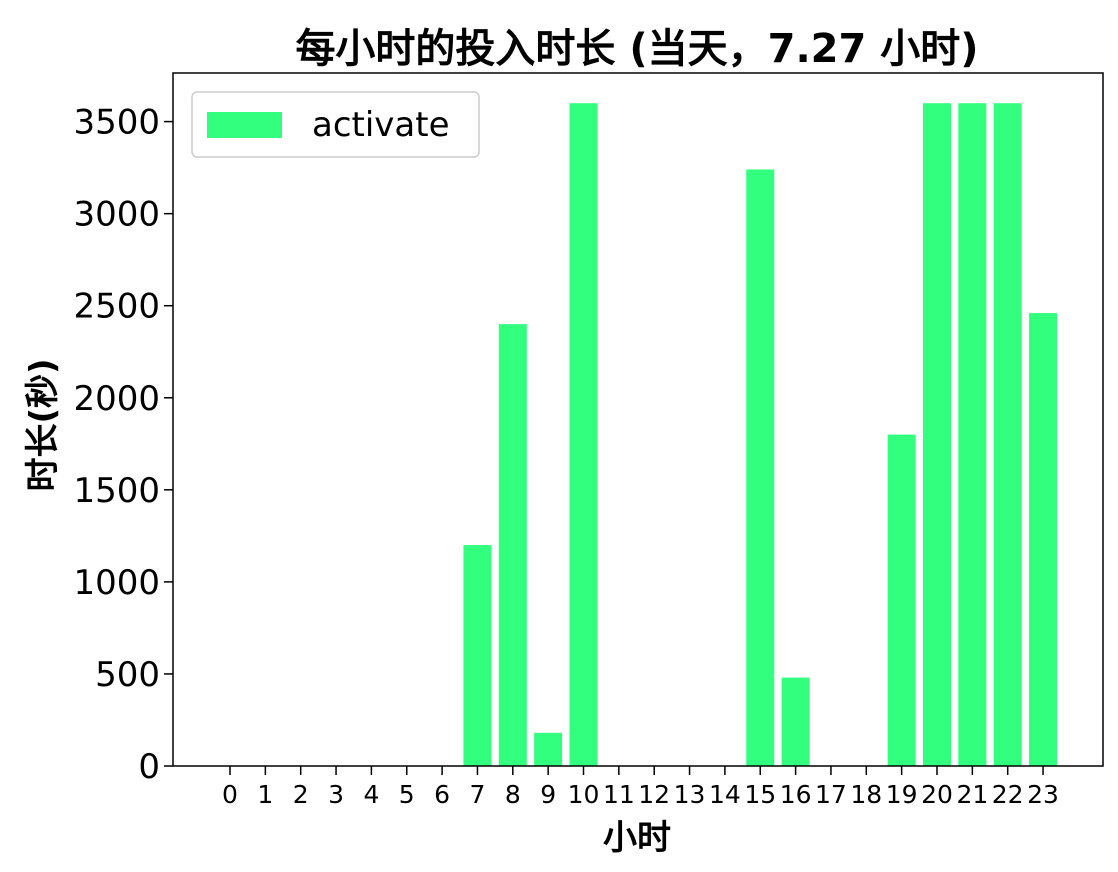 This screenshot has height=872, width=1118. I want to click on legend-swatch, so click(244, 125).